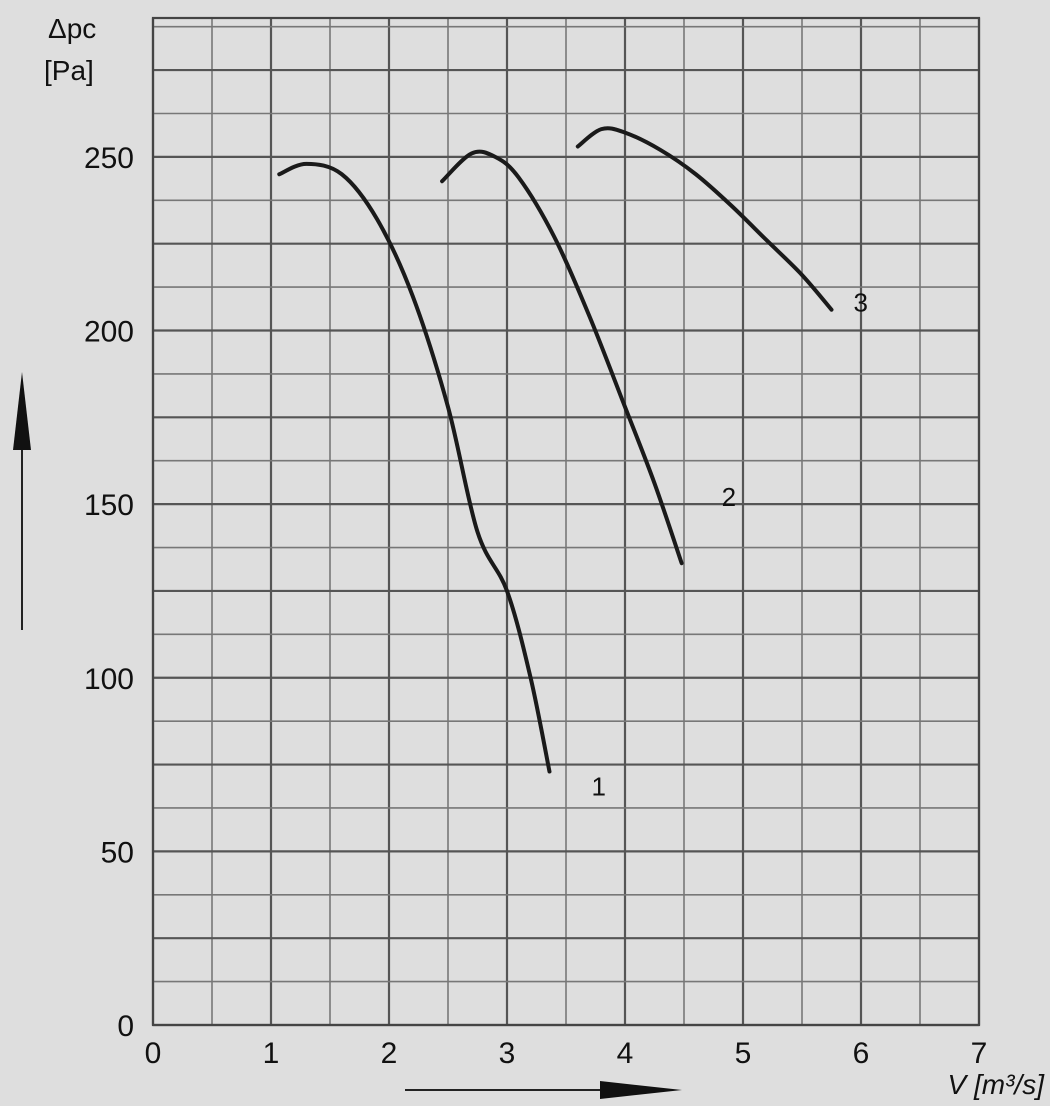 This screenshot has width=1050, height=1106. What do you see at coordinates (861, 303) in the screenshot?
I see `series-label-3: 3` at bounding box center [861, 303].